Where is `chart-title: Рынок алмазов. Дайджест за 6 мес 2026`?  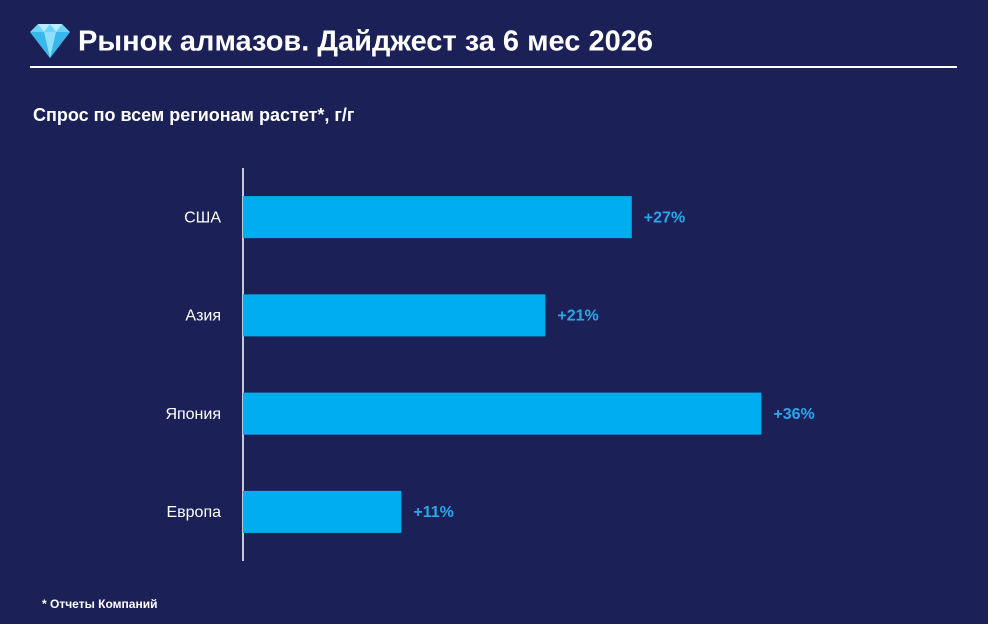 chart-title: Рынок алмазов. Дайджест за 6 мес 2026 is located at coordinates (365, 42).